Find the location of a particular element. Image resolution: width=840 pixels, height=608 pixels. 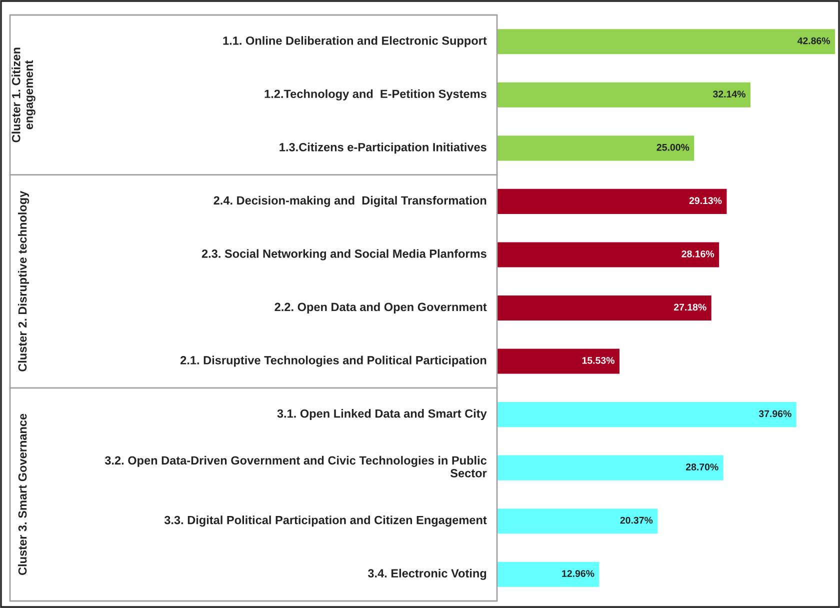

y-tick-label: 1.2.Technology and E-Petition Systems is located at coordinates (375, 94).